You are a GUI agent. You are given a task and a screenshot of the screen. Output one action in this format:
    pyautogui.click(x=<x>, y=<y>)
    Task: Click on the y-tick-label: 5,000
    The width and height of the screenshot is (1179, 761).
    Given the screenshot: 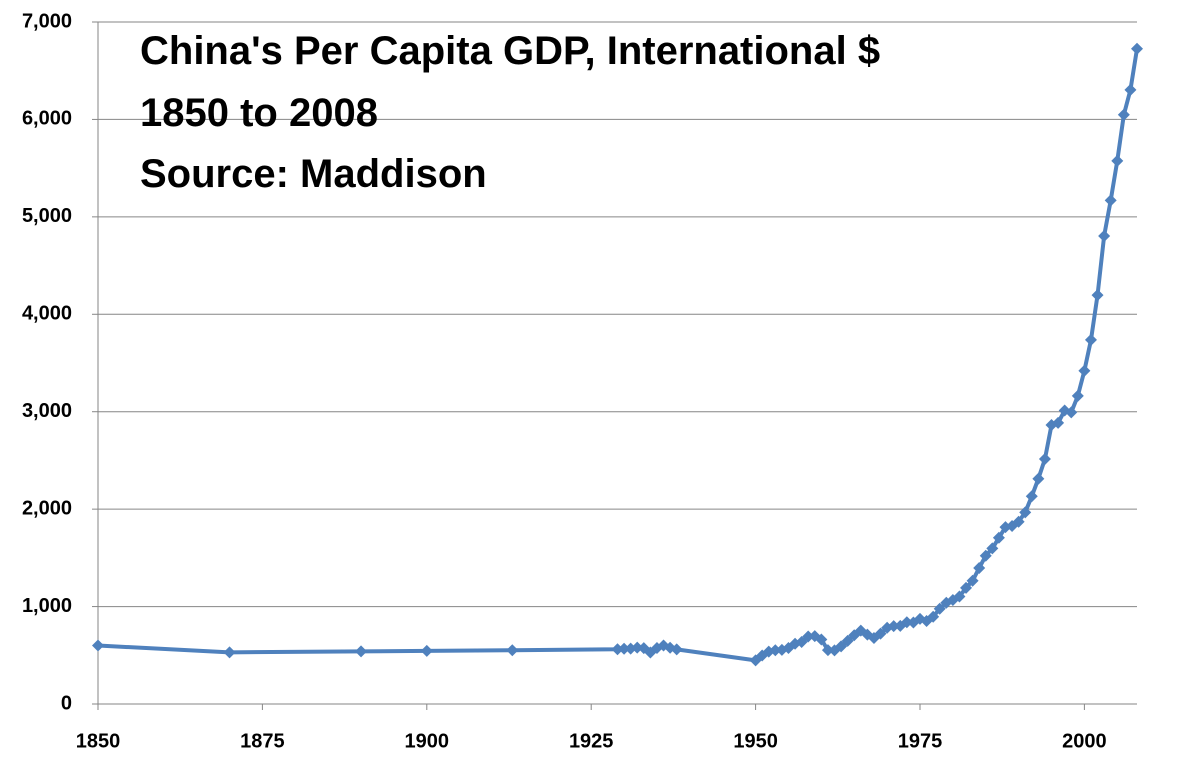 What is the action you would take?
    pyautogui.click(x=47, y=216)
    